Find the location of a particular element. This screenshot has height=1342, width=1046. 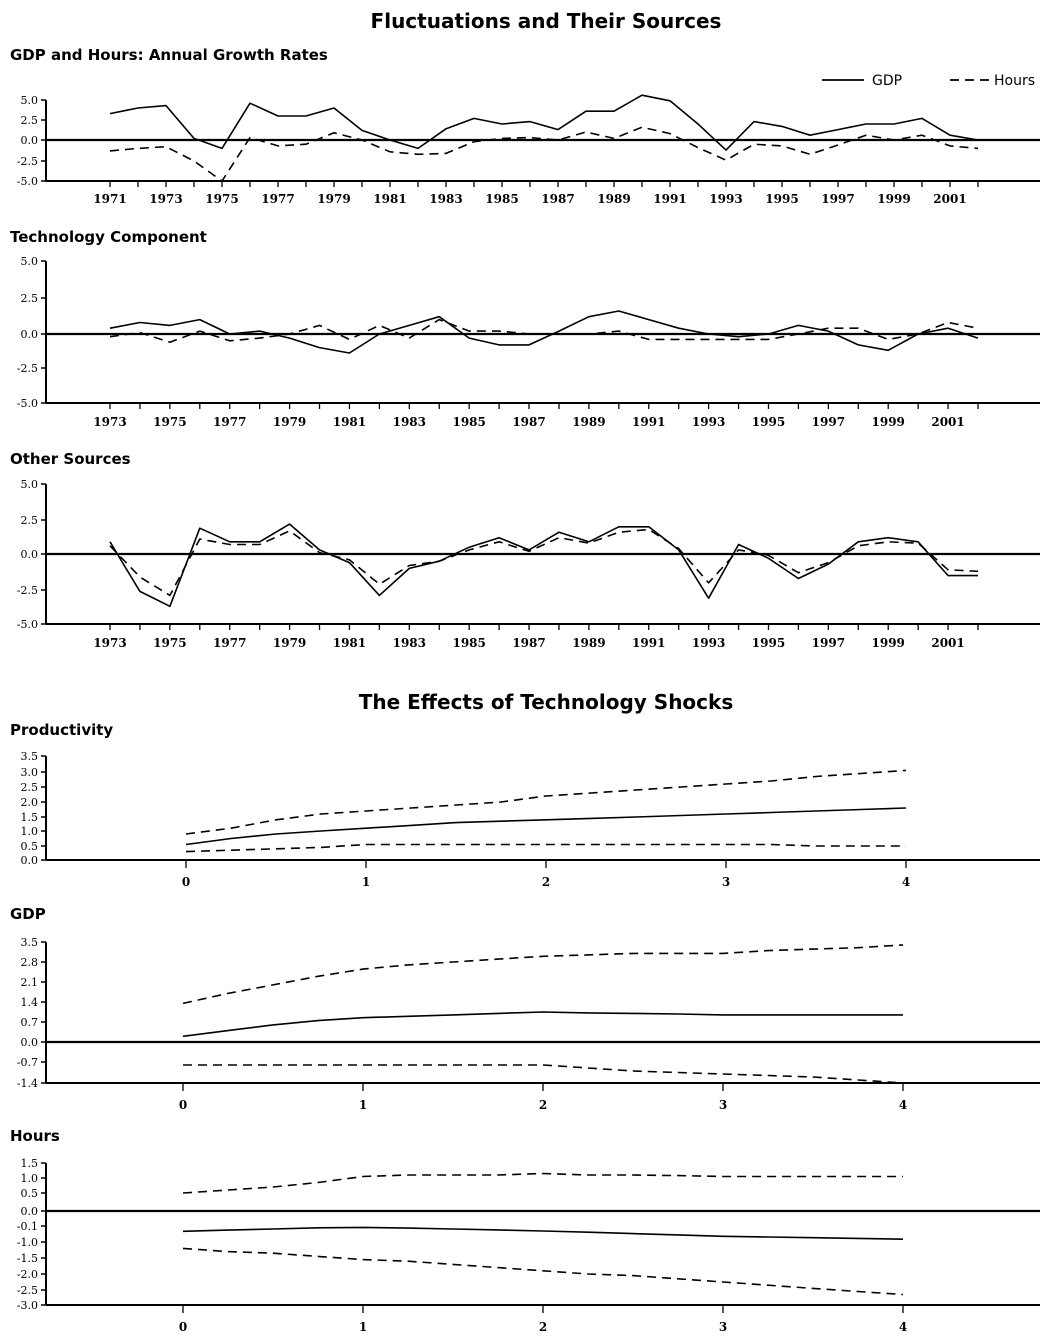

y-tick-label: 0.7 is located at coordinates (30, 1022).